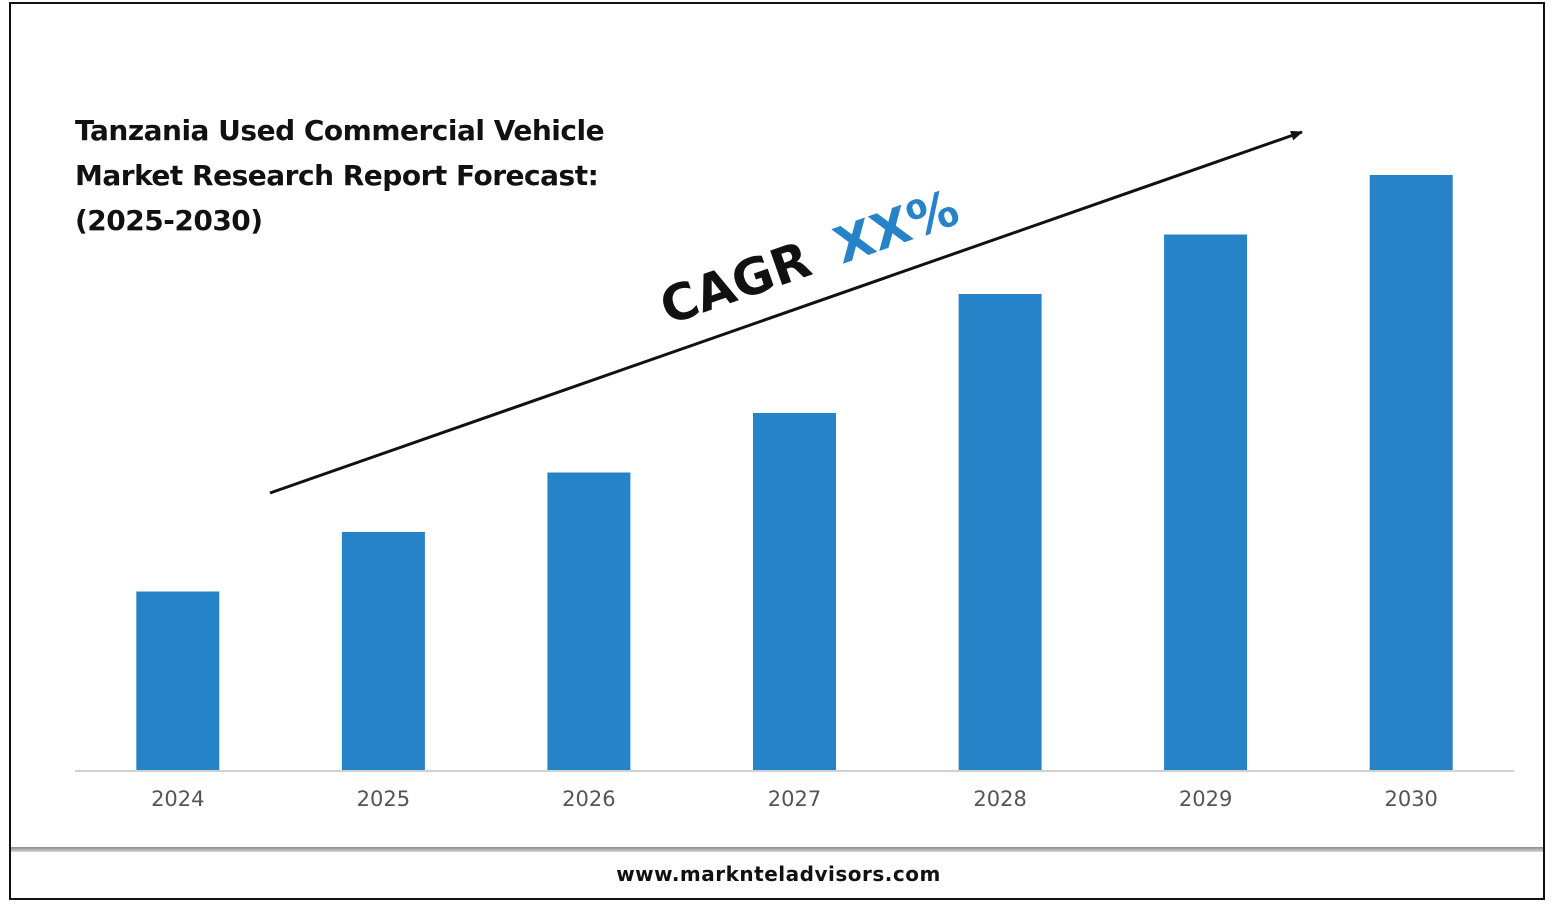 The width and height of the screenshot is (1557, 906). What do you see at coordinates (383, 651) in the screenshot?
I see `bar-2025` at bounding box center [383, 651].